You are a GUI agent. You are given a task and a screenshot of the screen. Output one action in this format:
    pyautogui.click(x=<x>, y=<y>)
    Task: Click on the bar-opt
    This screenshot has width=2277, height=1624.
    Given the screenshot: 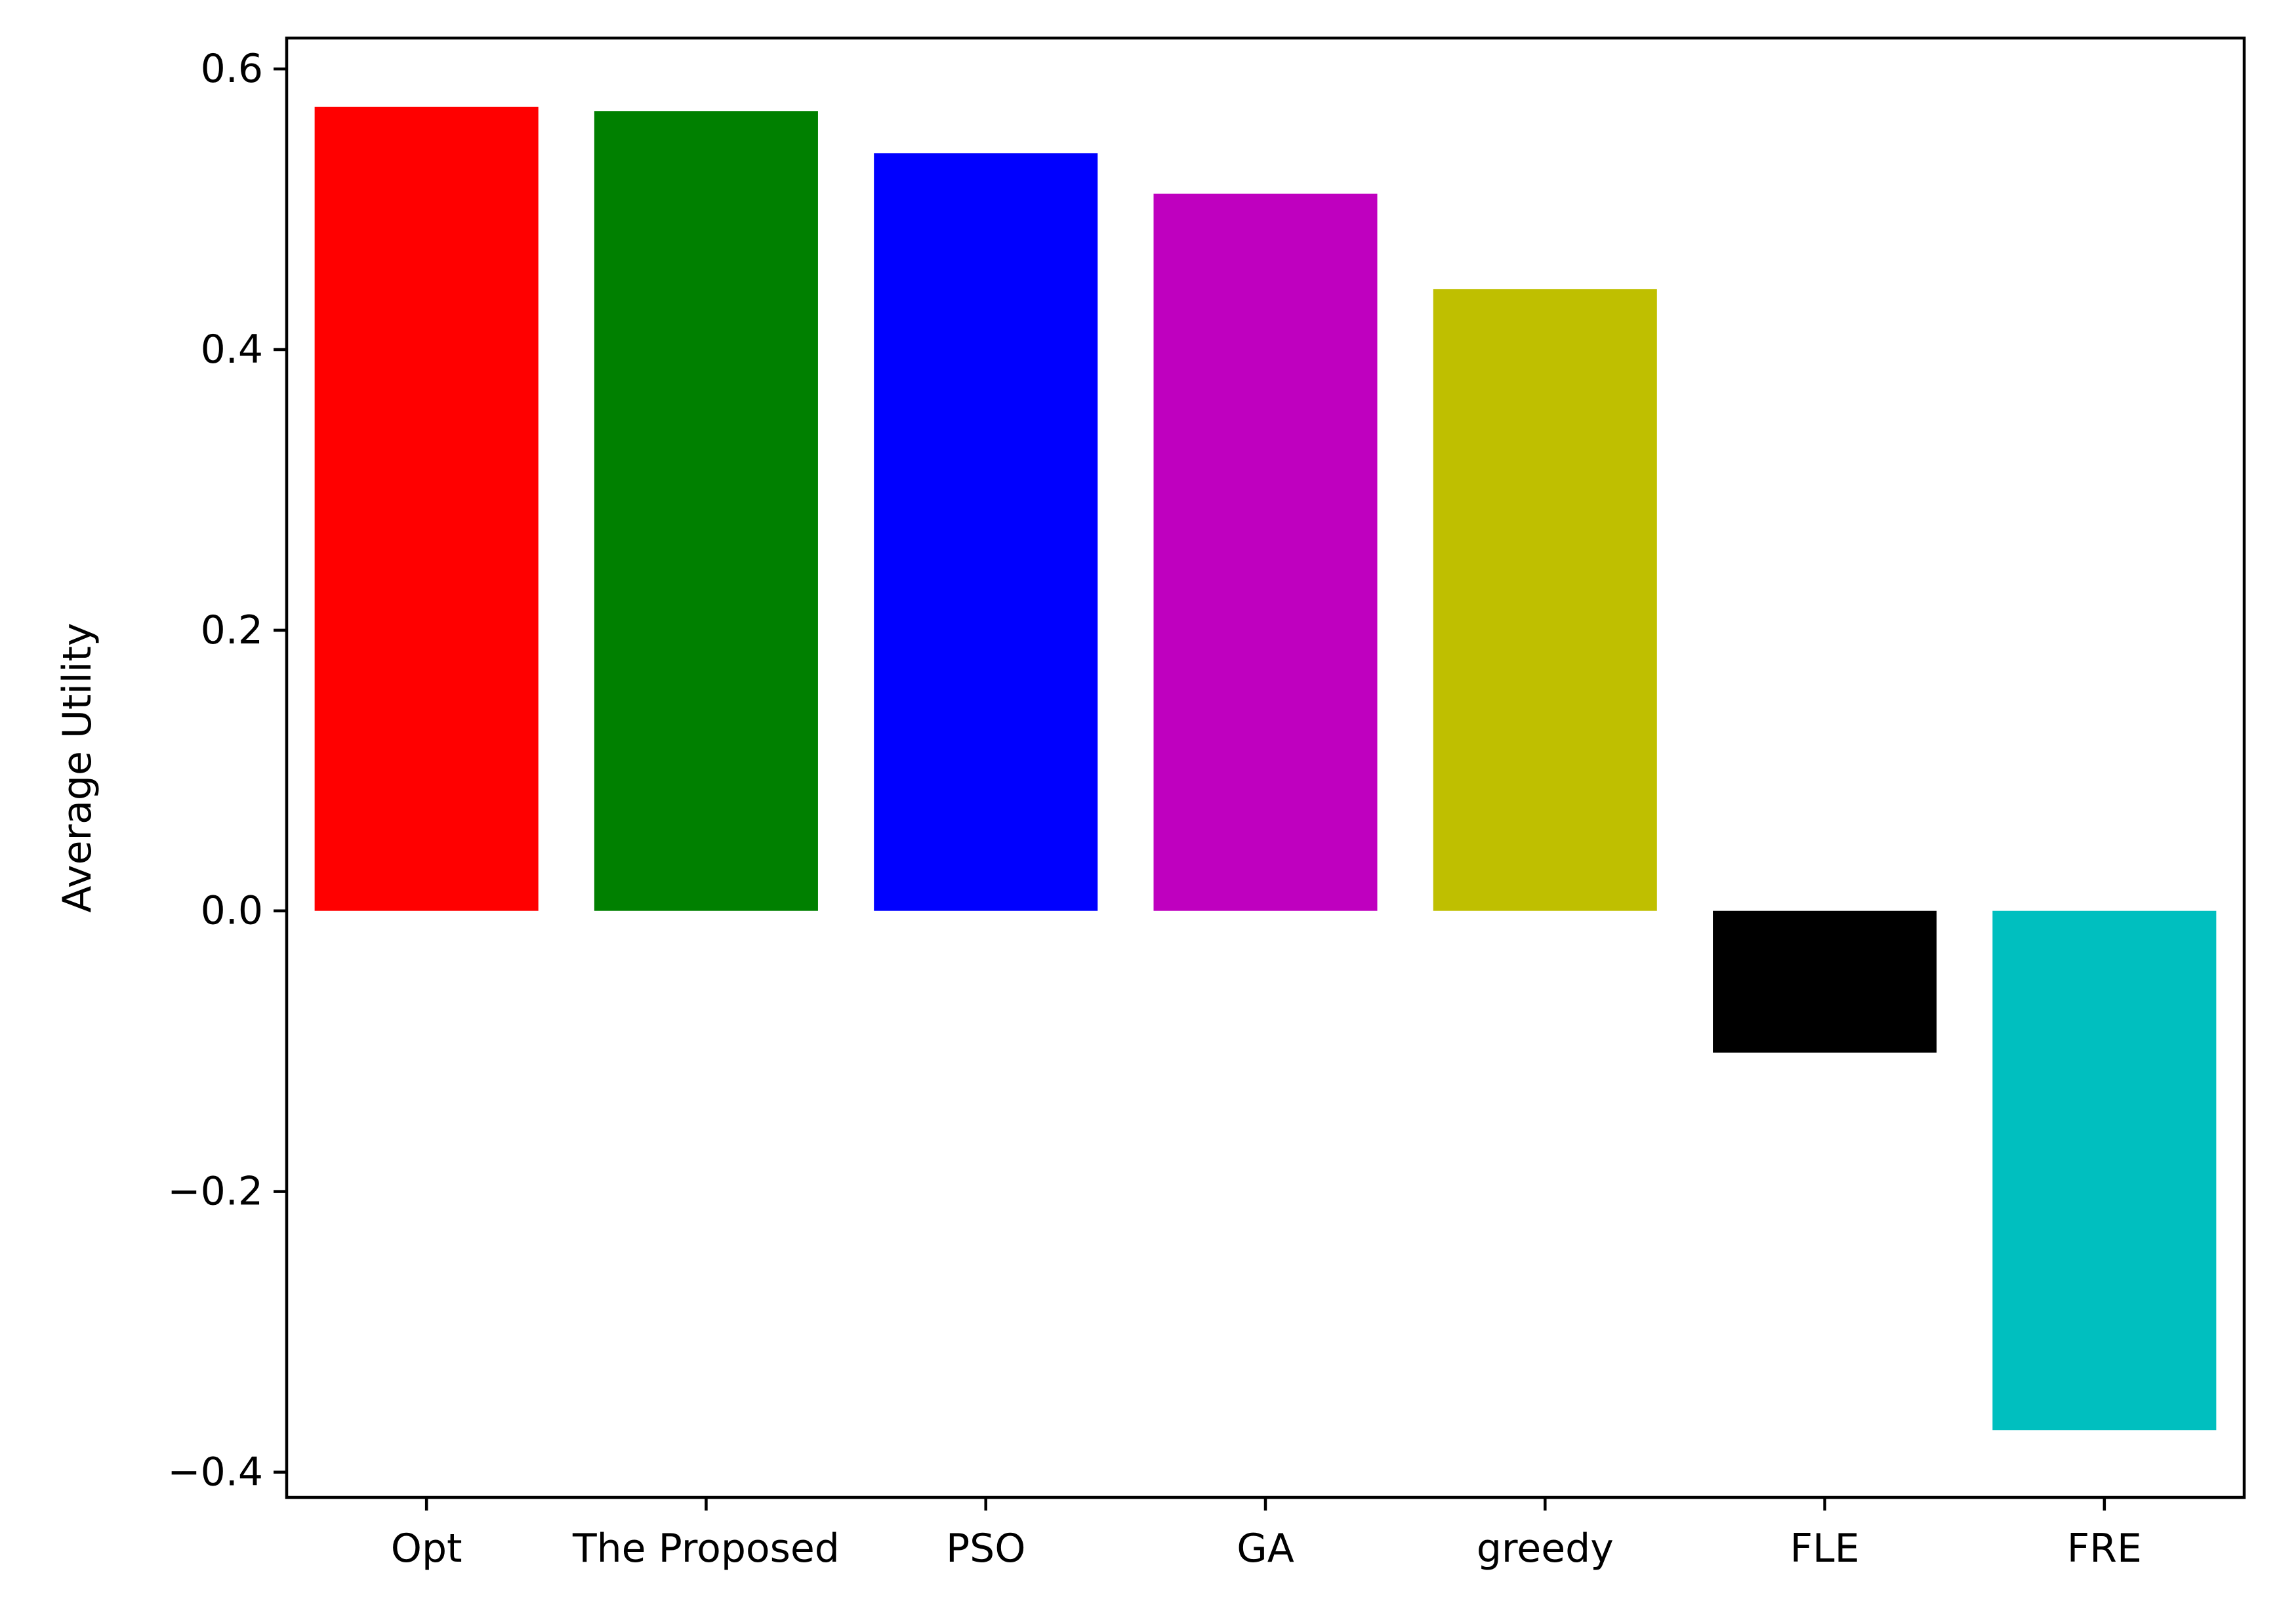 What is the action you would take?
    pyautogui.click(x=426, y=509)
    